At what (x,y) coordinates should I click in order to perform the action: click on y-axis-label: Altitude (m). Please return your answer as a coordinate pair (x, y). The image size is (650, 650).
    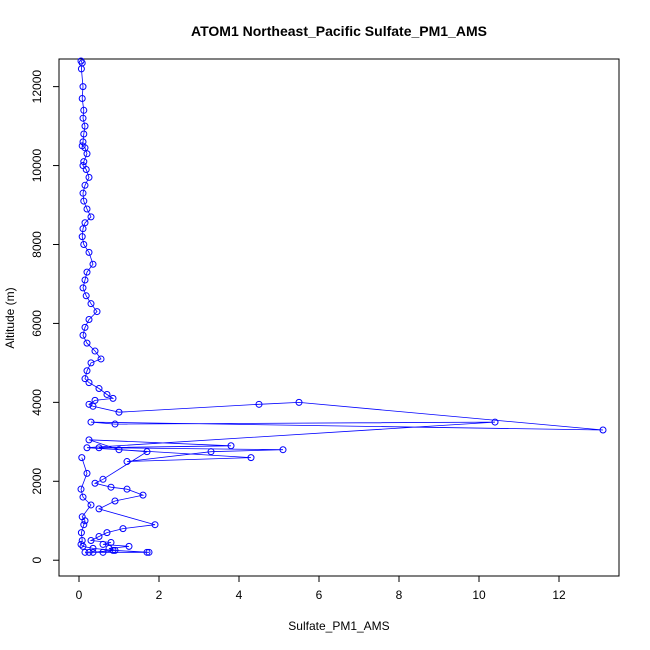
    Looking at the image, I should click on (10, 317).